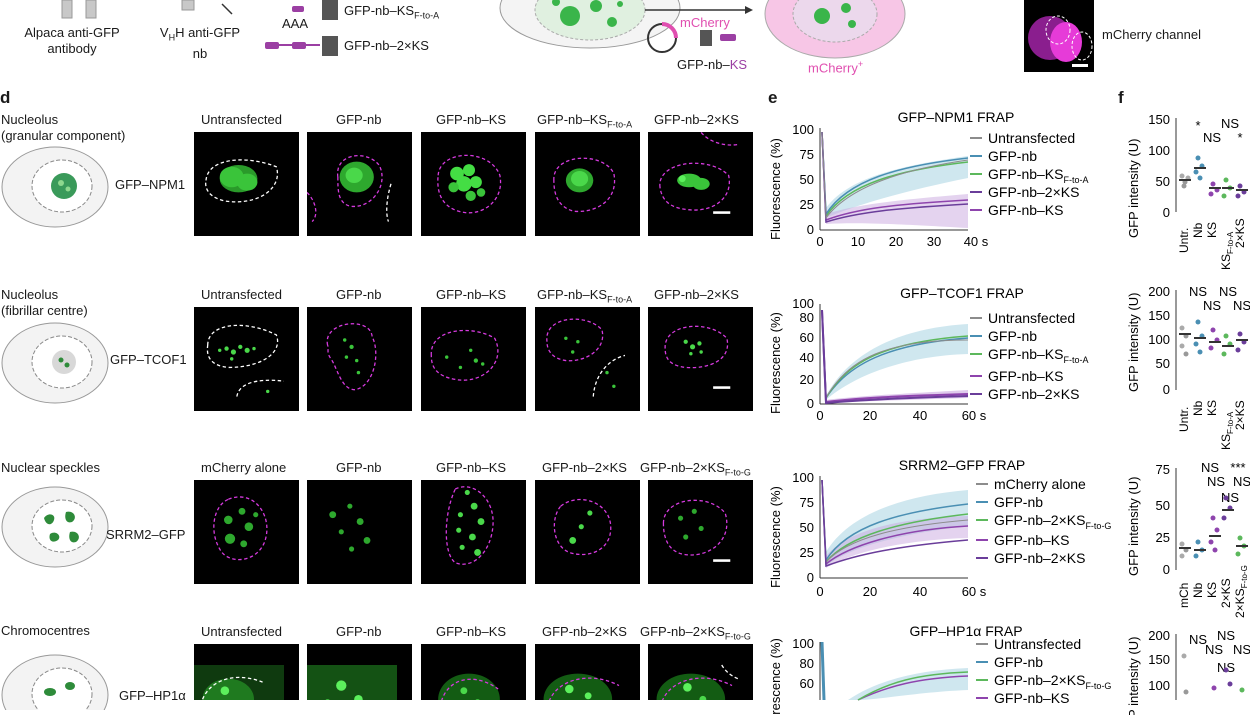  Describe the element at coordinates (1159, 119) in the screenshot. I see `row1-scatter-ytick: 150` at that location.